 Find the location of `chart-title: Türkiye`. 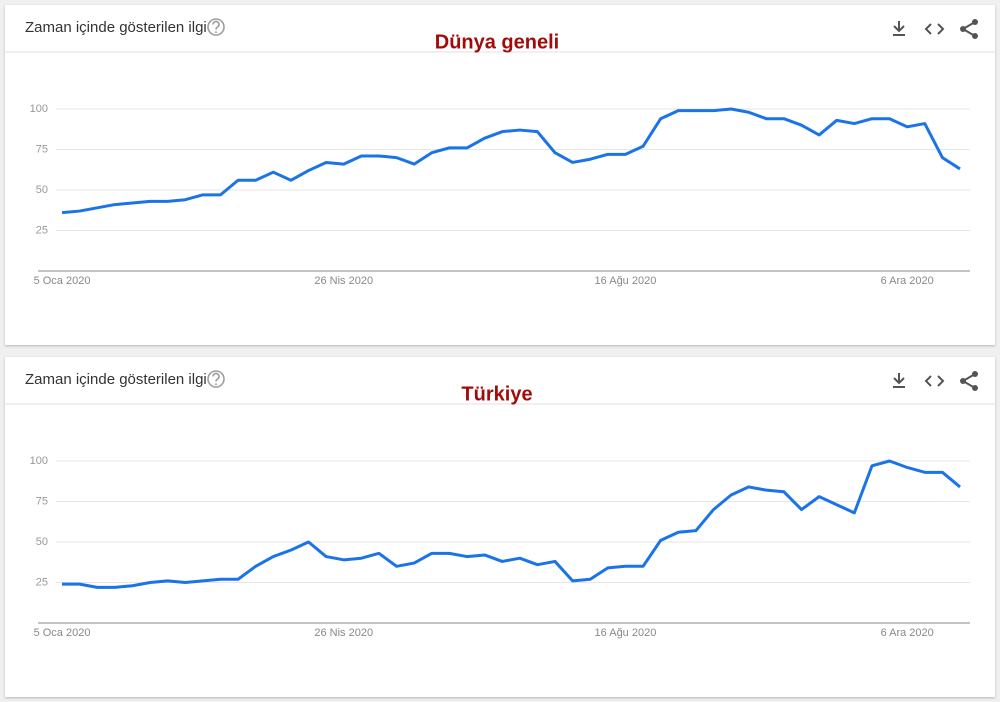

chart-title: Türkiye is located at coordinates (496, 394).